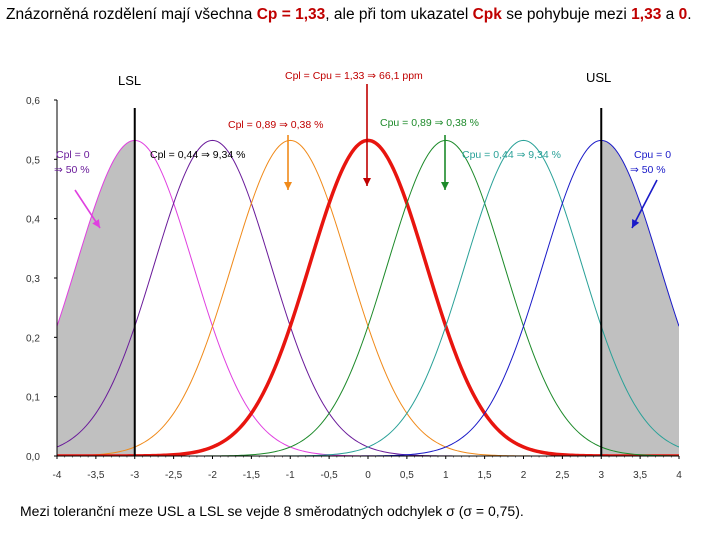  What do you see at coordinates (601, 475) in the screenshot?
I see `x-tick-label: 3` at bounding box center [601, 475].